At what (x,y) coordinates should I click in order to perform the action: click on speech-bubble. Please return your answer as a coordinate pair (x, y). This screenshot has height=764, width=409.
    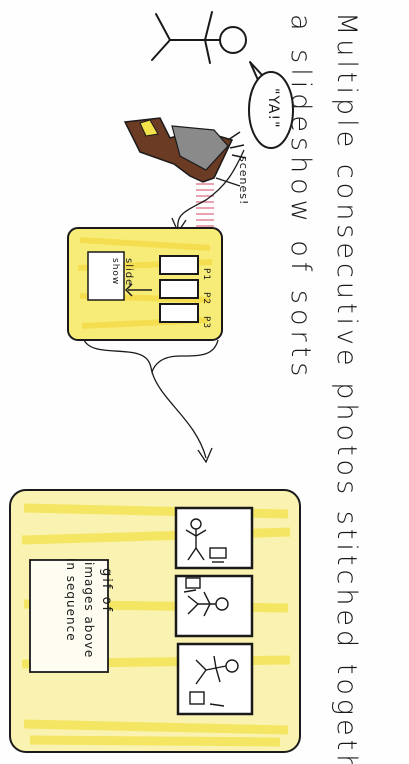
    Looking at the image, I should click on (271, 105).